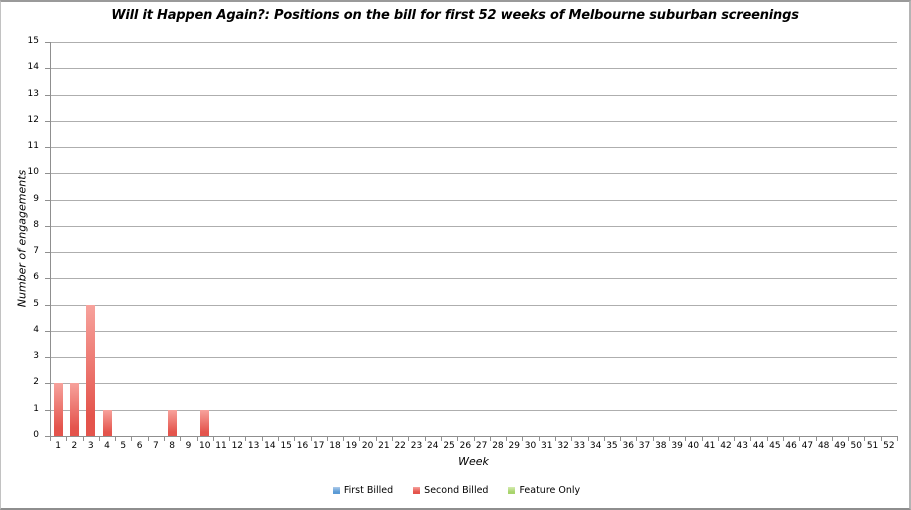  I want to click on x-tick-label-26: 26, so click(465, 446).